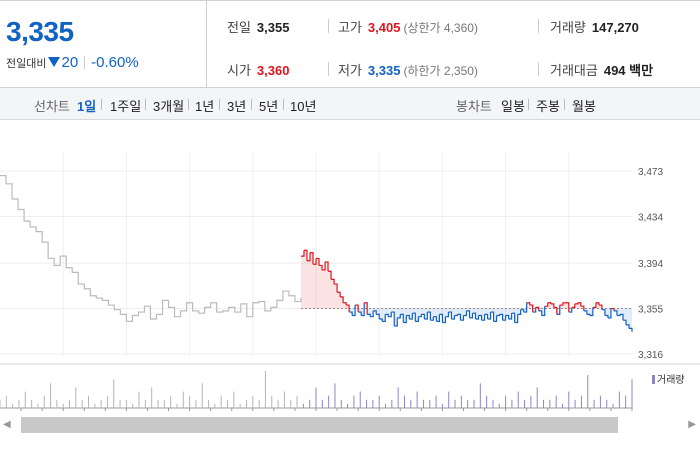 The height and width of the screenshot is (450, 700). I want to click on chart-tabs: 선차트 1일 1주일 3개월 1년 3년 5년 10년 봉차트 일봉 주봉 월봉, so click(350, 104).